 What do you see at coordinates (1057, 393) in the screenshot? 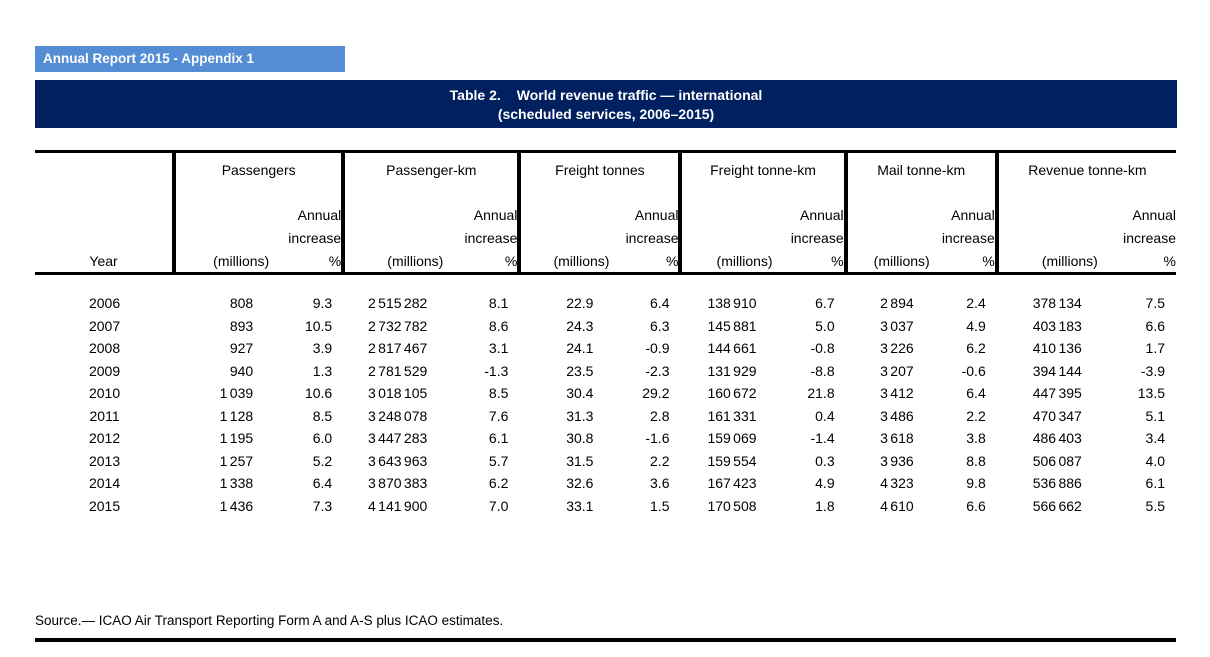
I see `value-cell: 447 395` at bounding box center [1057, 393].